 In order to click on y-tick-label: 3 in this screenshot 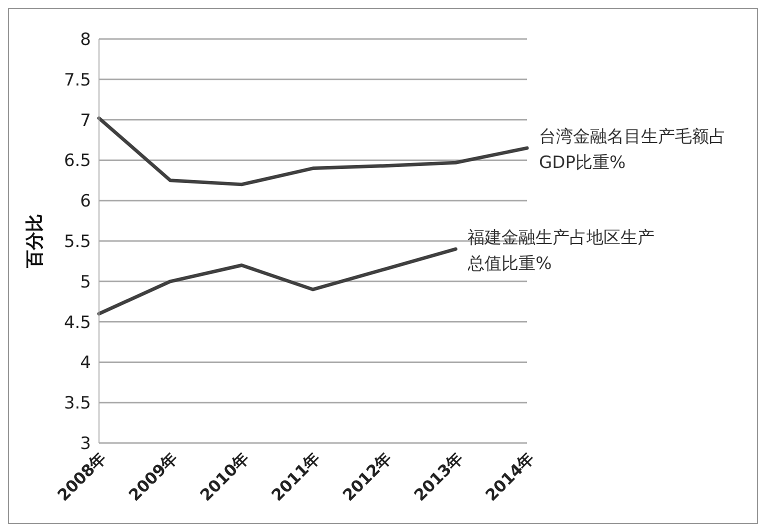, I will do `click(85, 444)`.